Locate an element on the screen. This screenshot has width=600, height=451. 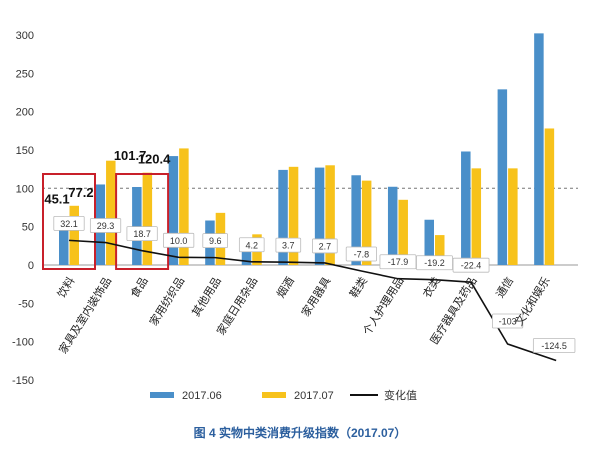
change-label: 18.7 is located at coordinates (142, 234).